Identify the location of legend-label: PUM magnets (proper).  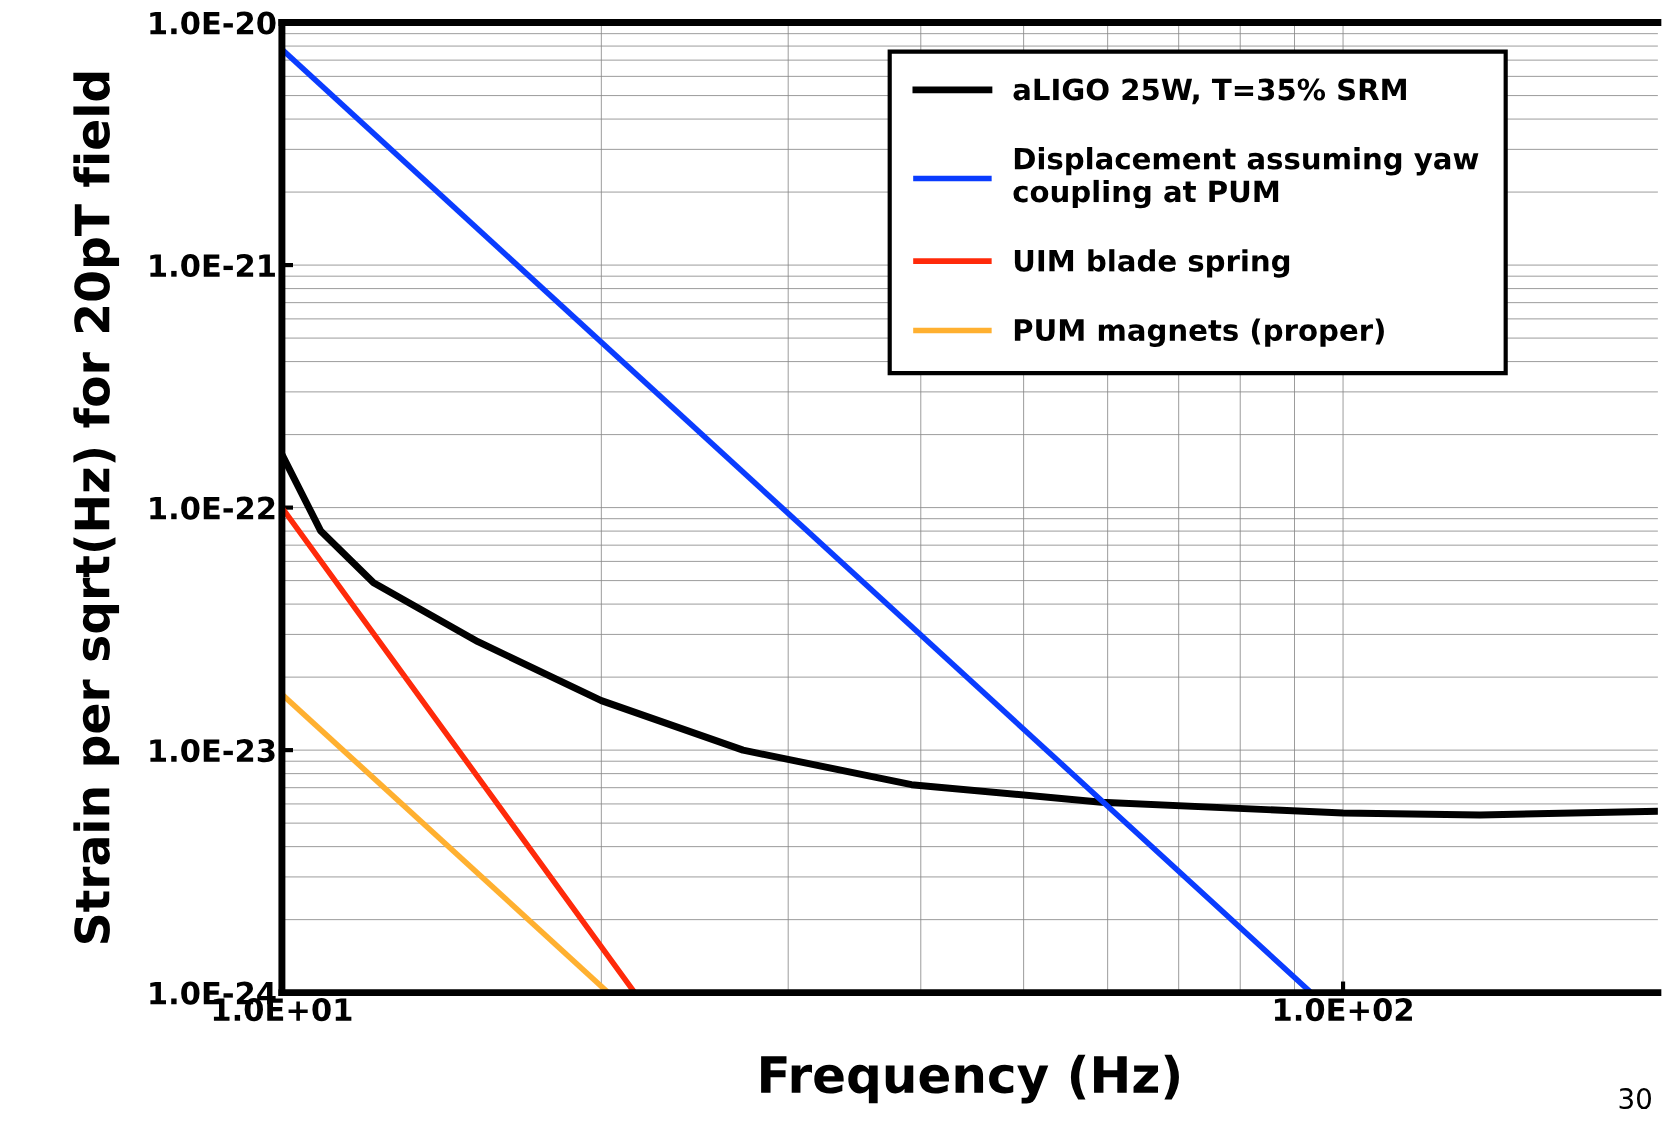
(1199, 332).